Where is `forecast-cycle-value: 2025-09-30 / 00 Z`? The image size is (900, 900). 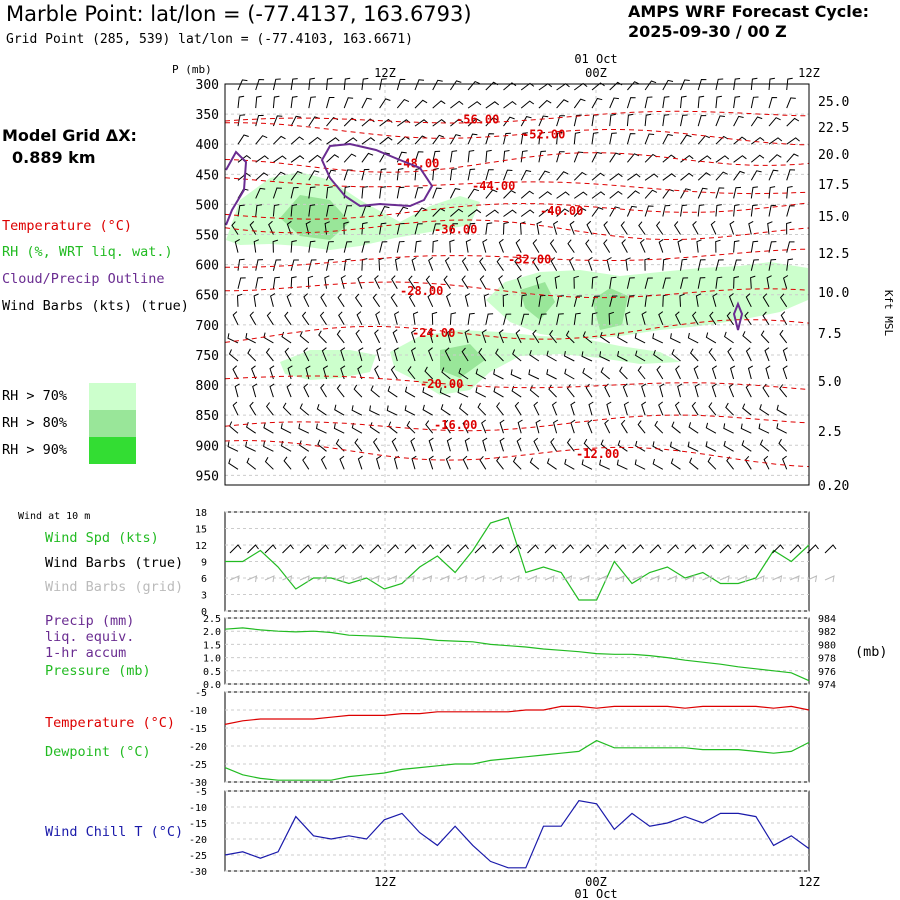 forecast-cycle-value: 2025-09-30 / 00 Z is located at coordinates (707, 31).